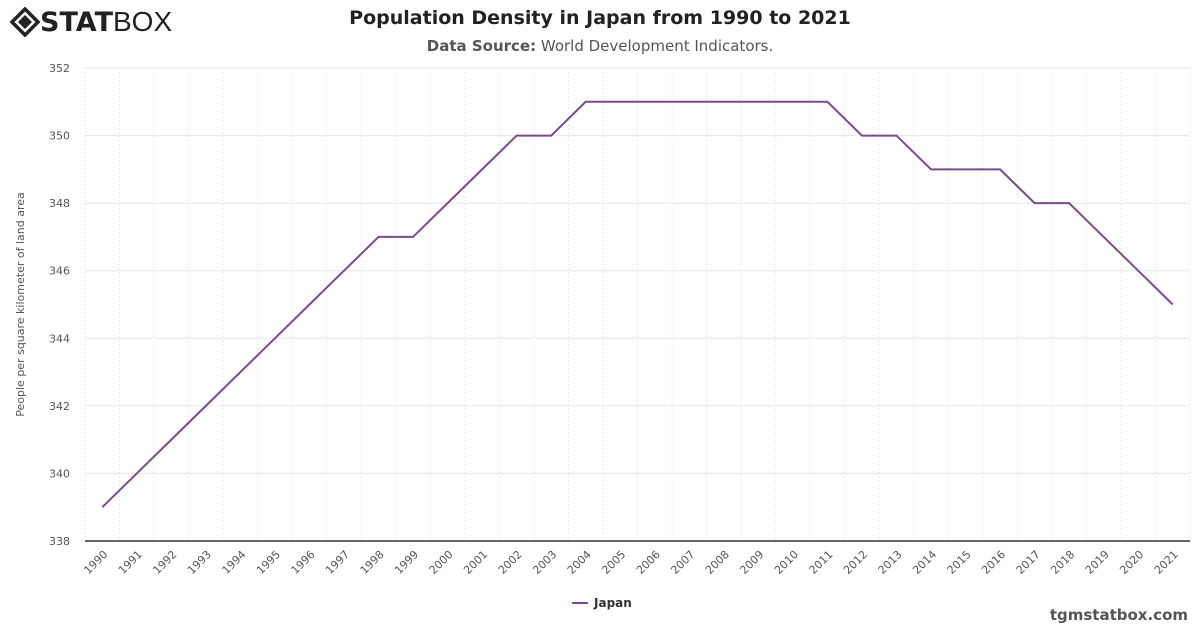 The image size is (1200, 630). I want to click on y-tick-label: 348, so click(59, 203).